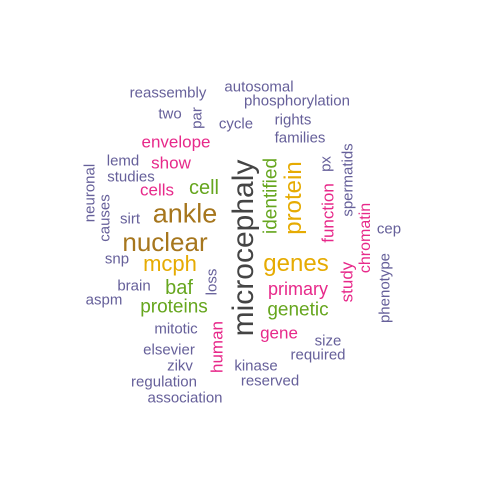 This screenshot has width=480, height=480. I want to click on word-proteins: proteins, so click(174, 307).